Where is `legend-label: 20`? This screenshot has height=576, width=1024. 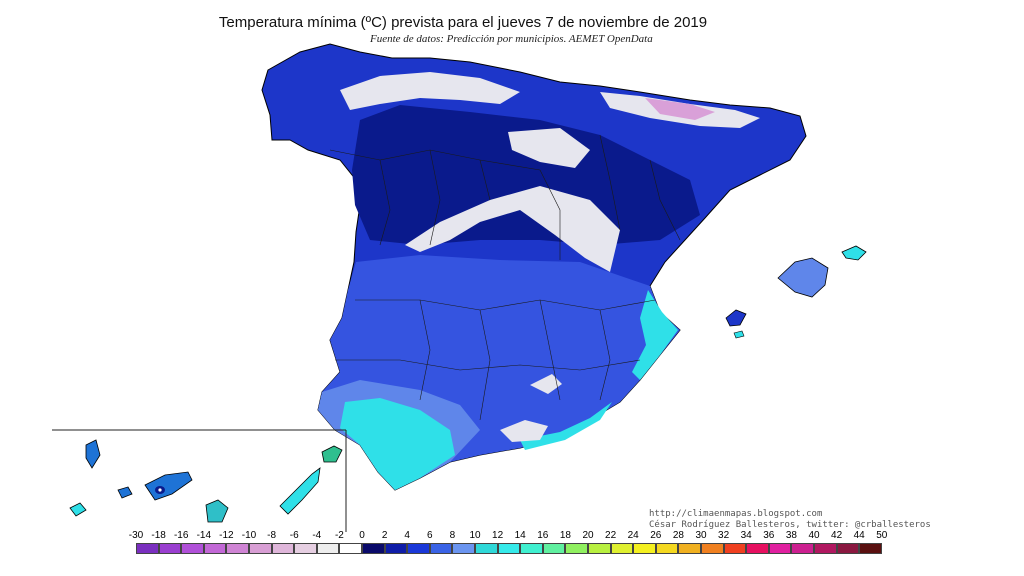
legend-label: 20 is located at coordinates (588, 535).